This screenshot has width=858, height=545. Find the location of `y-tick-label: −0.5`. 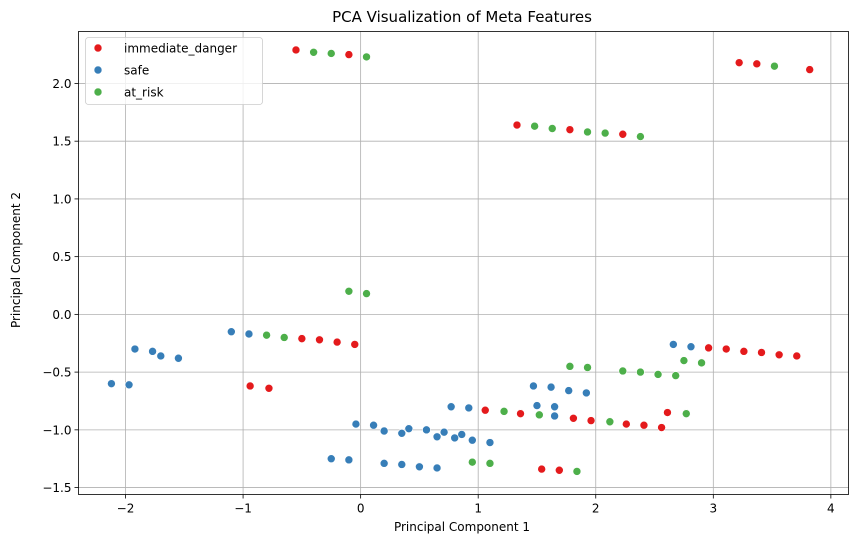

y-tick-label: −0.5 is located at coordinates (56, 373).